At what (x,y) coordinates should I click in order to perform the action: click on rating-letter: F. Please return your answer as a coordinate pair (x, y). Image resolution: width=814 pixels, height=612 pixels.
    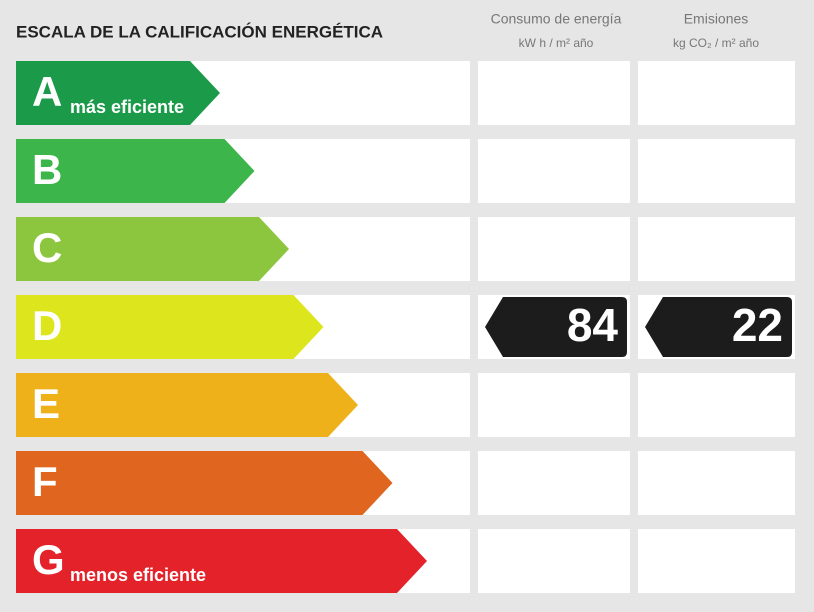
    Looking at the image, I should click on (45, 481).